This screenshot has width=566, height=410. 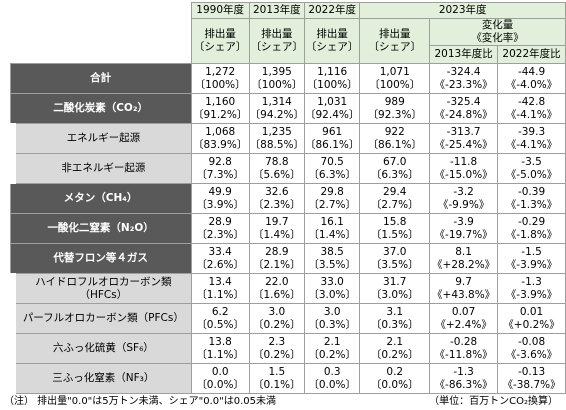 What do you see at coordinates (332, 10) in the screenshot?
I see `year-header: 2022年度` at bounding box center [332, 10].